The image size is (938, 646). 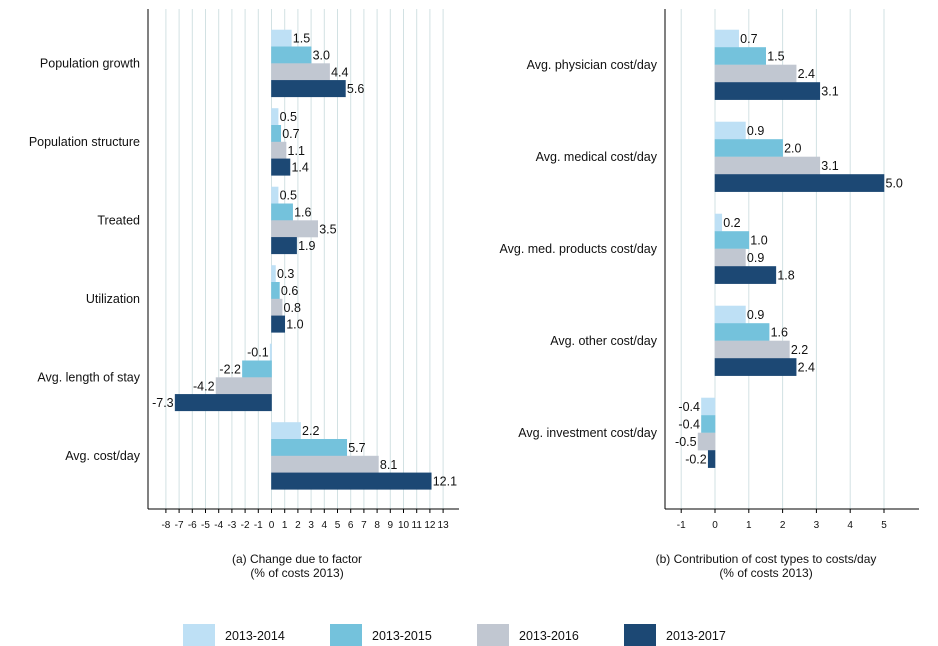 I want to click on panel-b-category-label: Avg. investment cost/day, so click(x=587, y=433).